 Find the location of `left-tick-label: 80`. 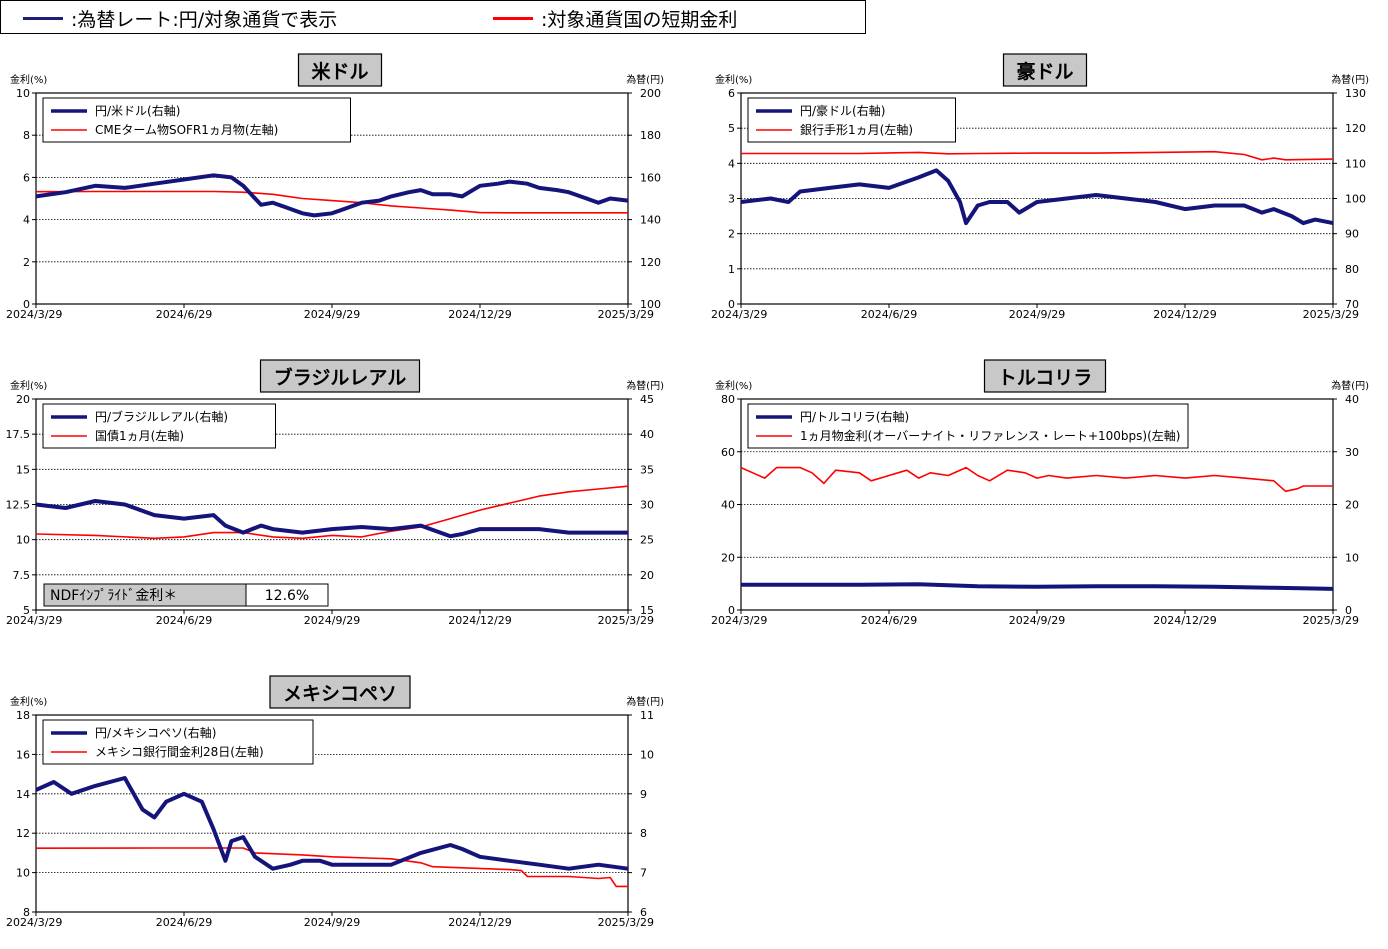

left-tick-label: 80 is located at coordinates (728, 399).